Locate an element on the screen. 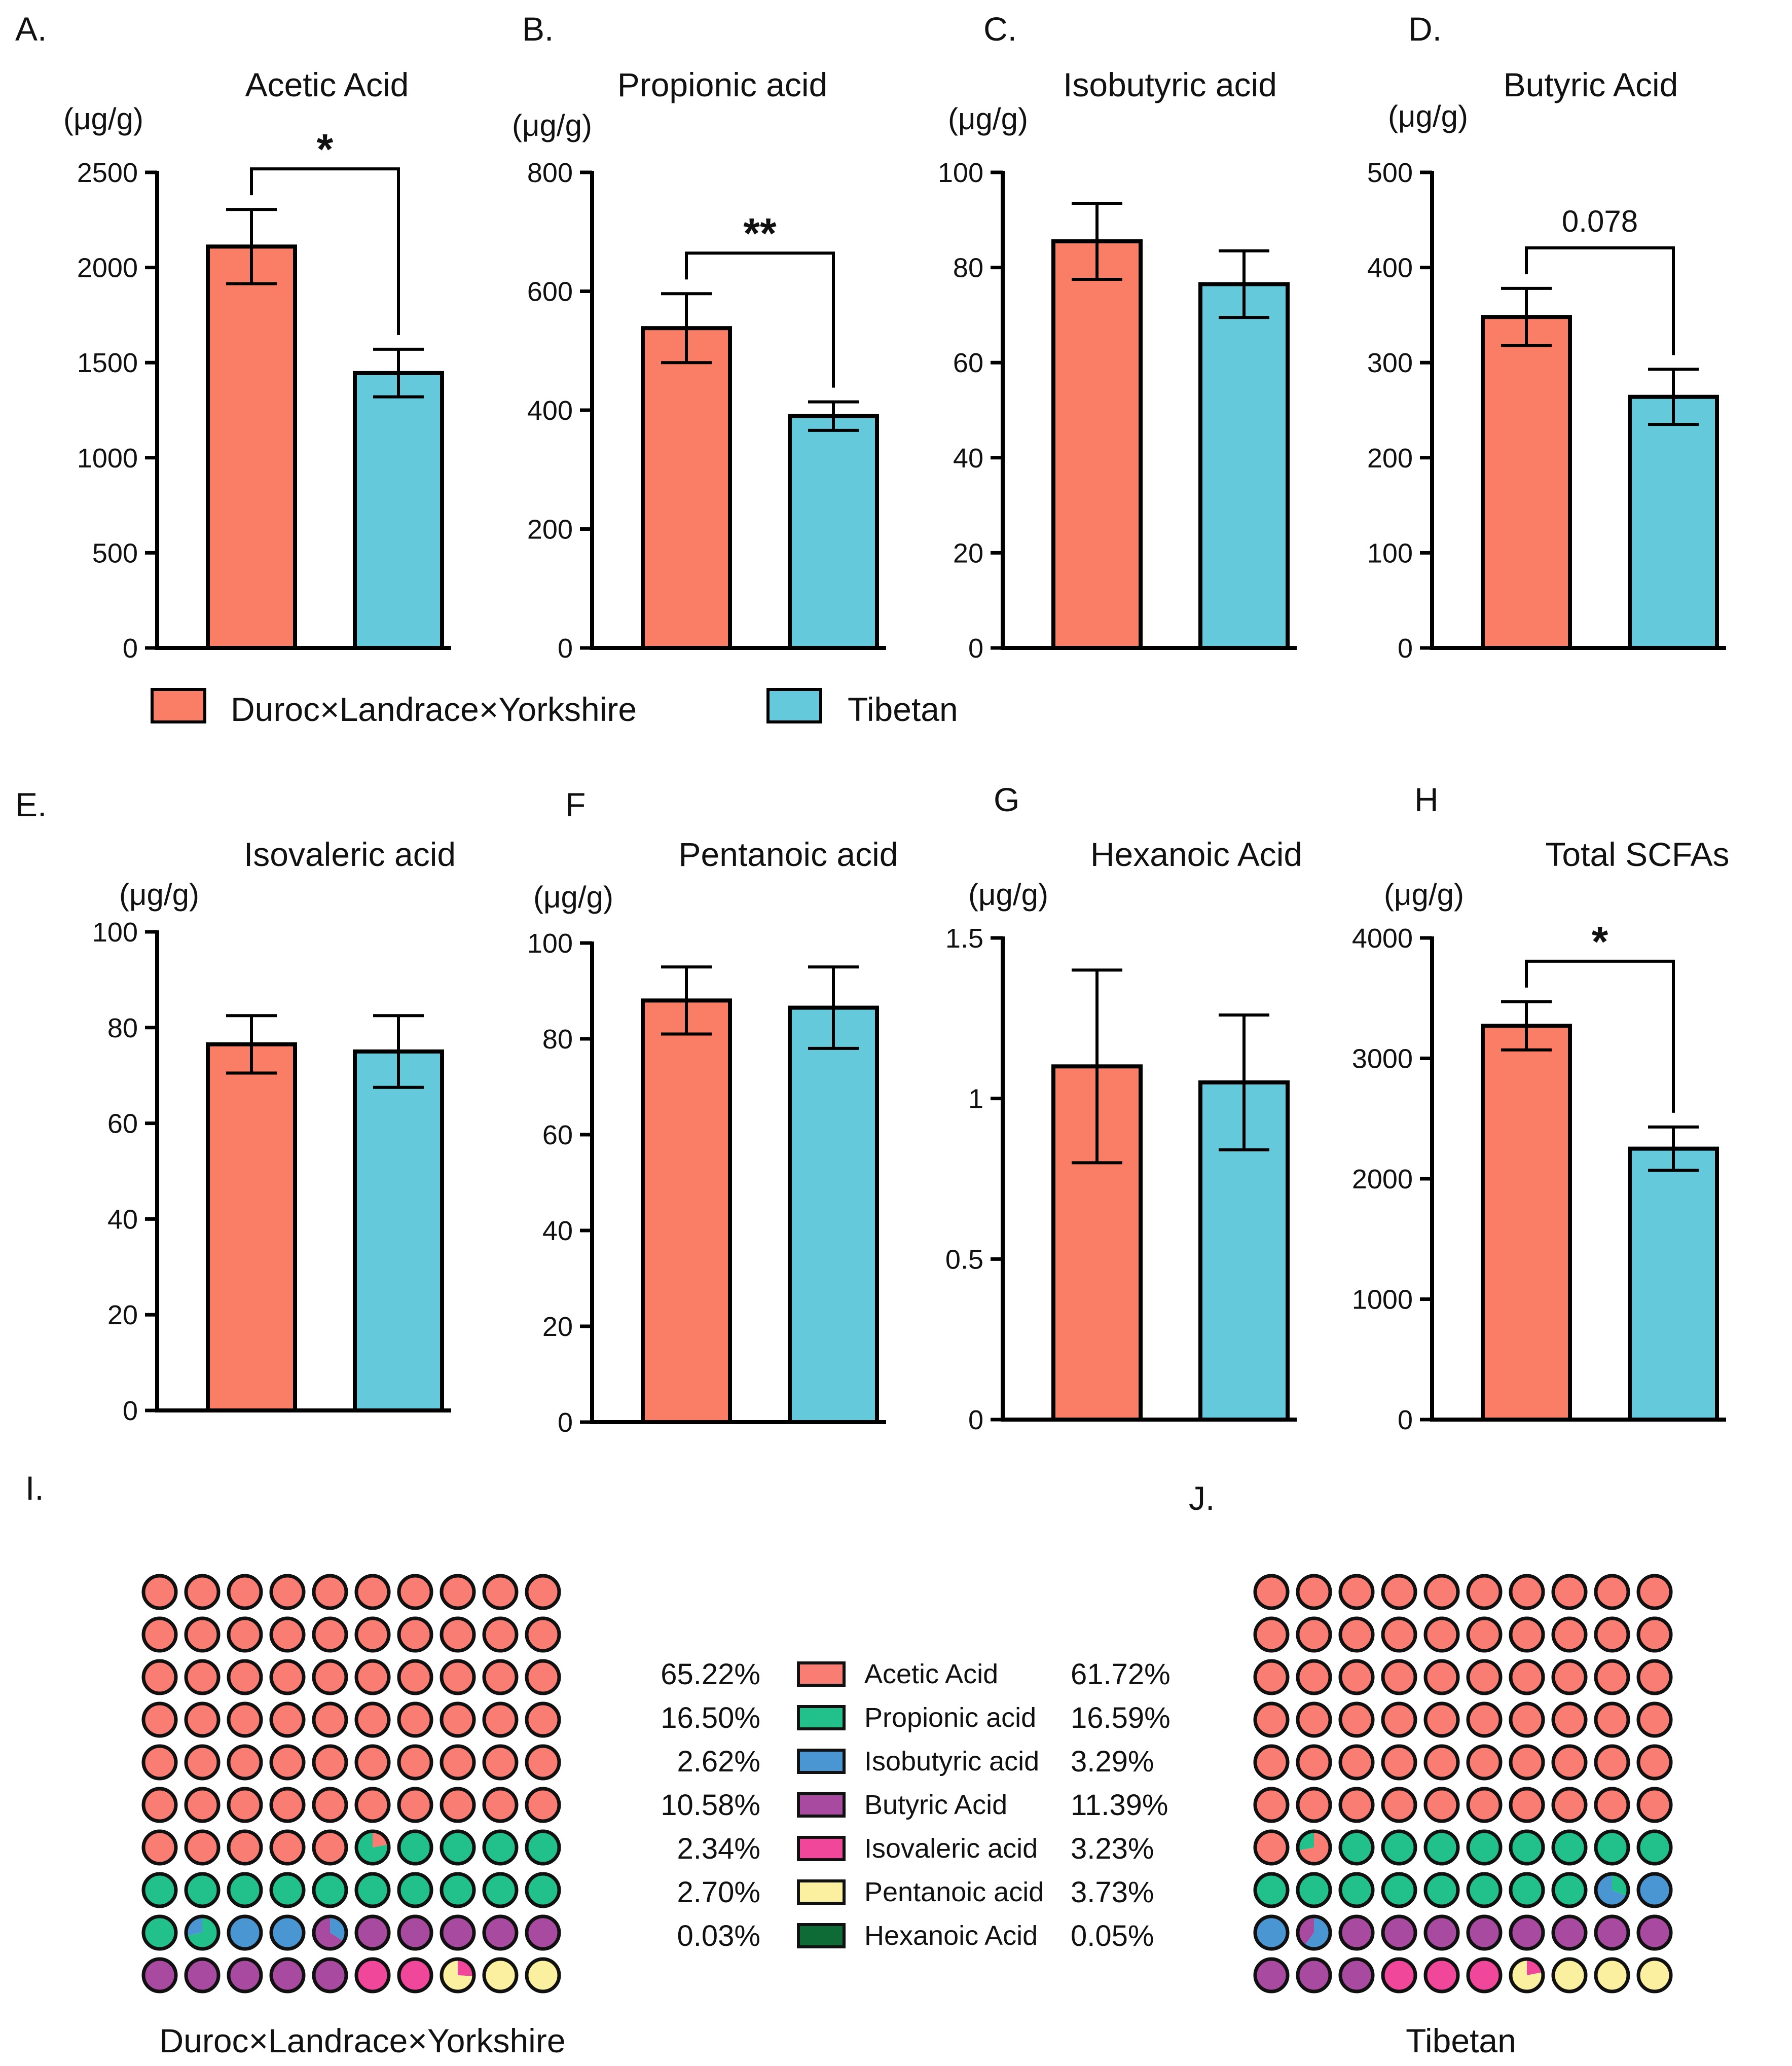 Image resolution: width=1792 pixels, height=2066 pixels. legend-category-label: Butyric Acid is located at coordinates (935, 1805).